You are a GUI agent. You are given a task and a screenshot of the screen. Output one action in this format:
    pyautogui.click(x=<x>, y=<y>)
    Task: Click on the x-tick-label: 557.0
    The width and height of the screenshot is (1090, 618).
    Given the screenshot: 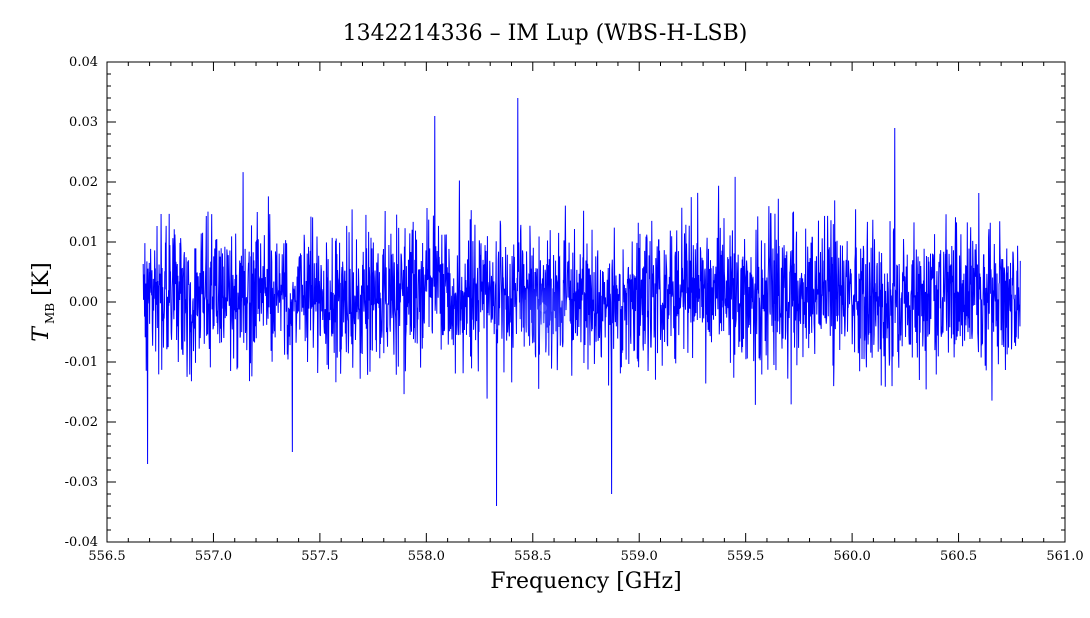 What is the action you would take?
    pyautogui.click(x=213, y=556)
    